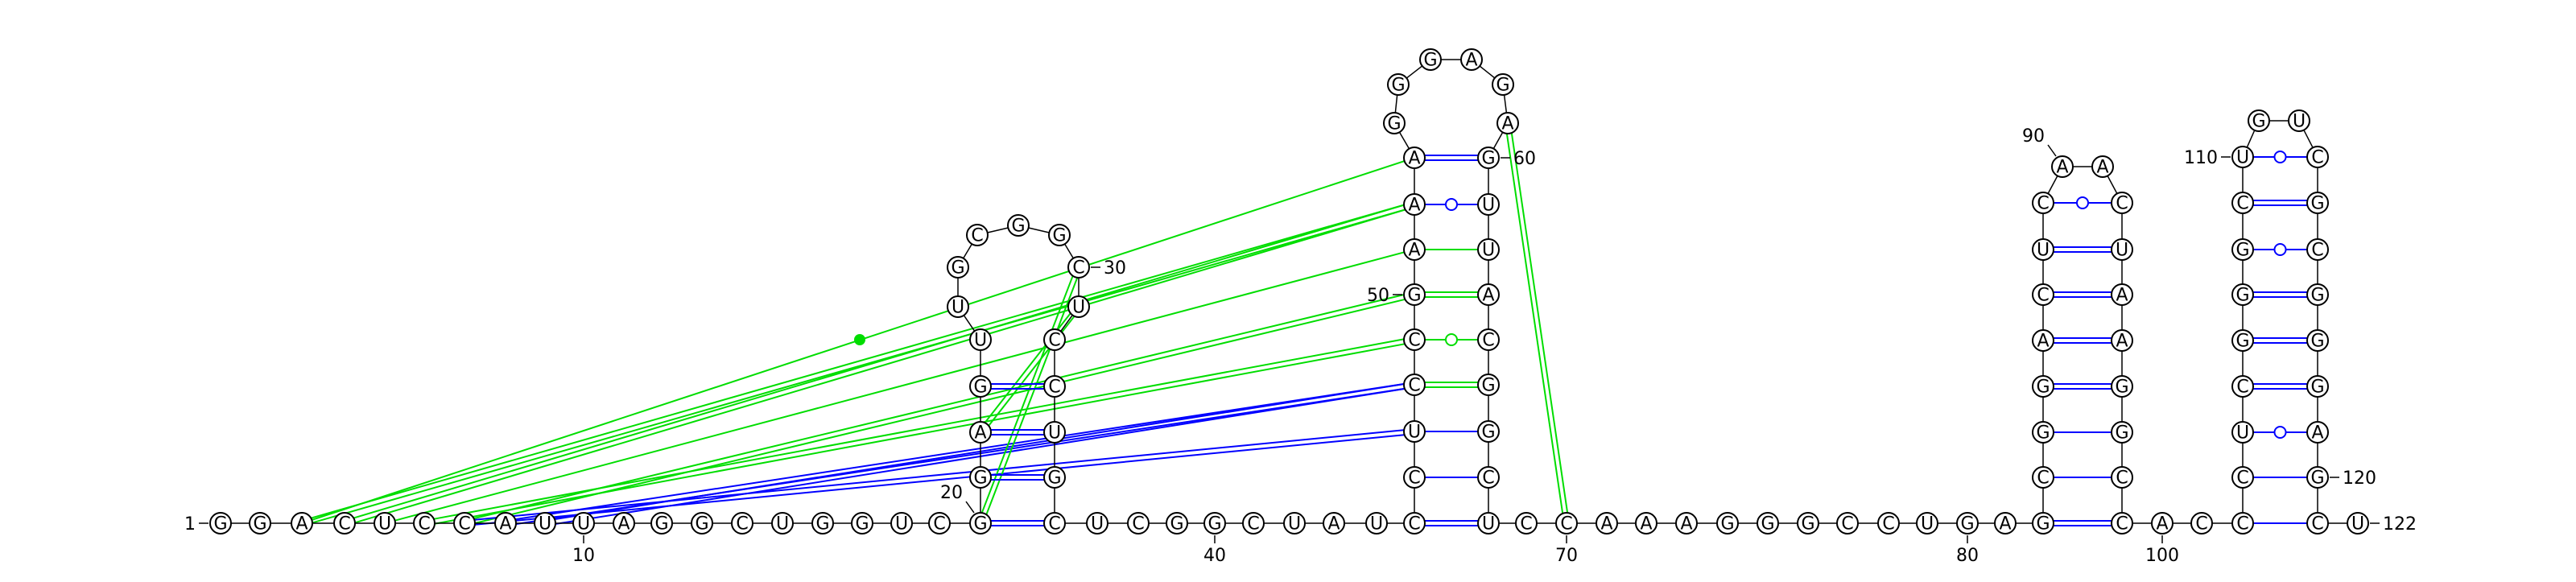  Describe the element at coordinates (1027, 394) in the screenshot. I see `long-range-pair-line` at that location.